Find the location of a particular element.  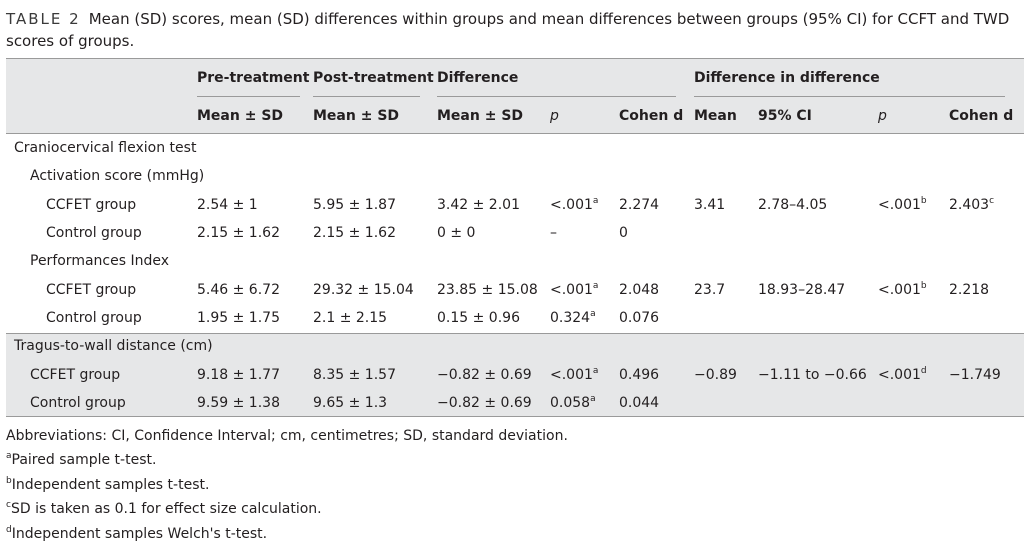

cell: 2.218 is located at coordinates (969, 290).